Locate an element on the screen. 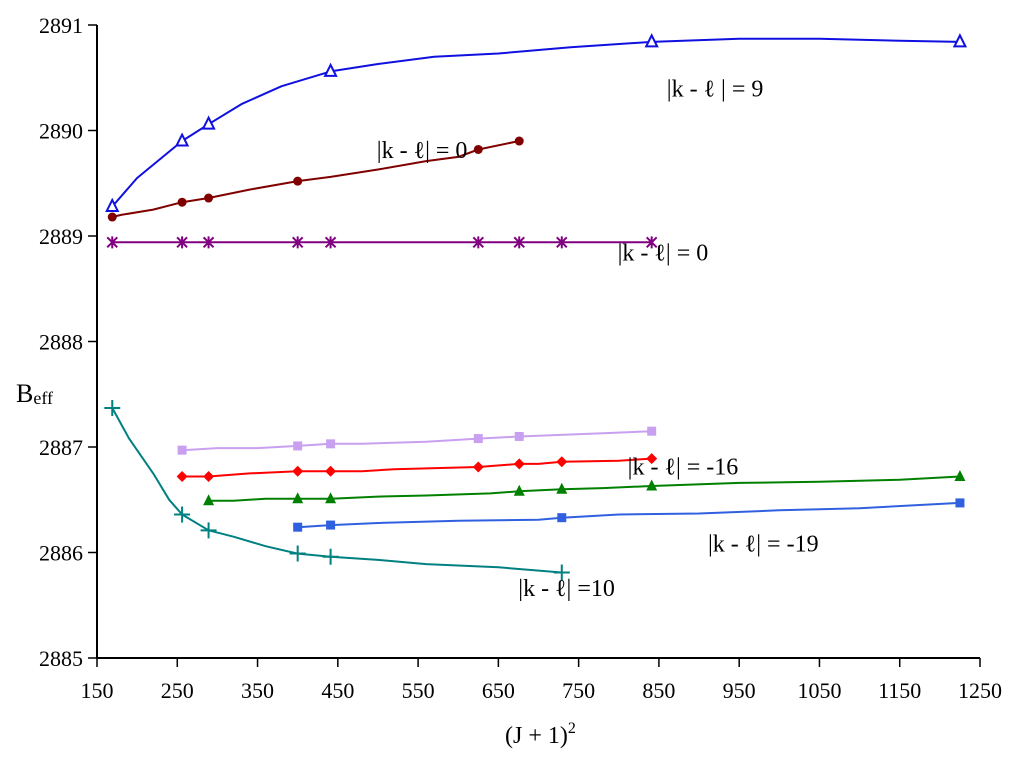 Image resolution: width=1024 pixels, height=760 pixels. y-axis-title: Beff is located at coordinates (34, 393).